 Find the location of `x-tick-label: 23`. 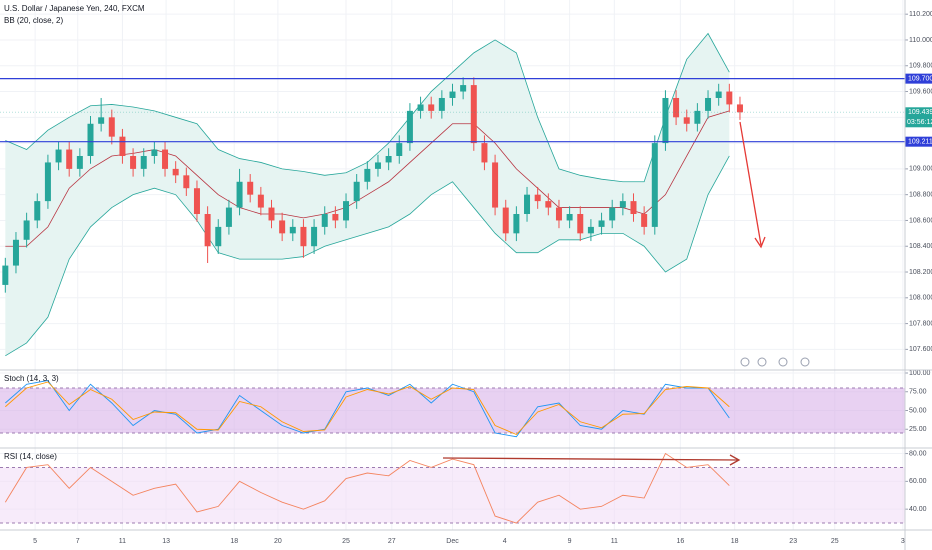

x-tick-label: 23 is located at coordinates (793, 541).